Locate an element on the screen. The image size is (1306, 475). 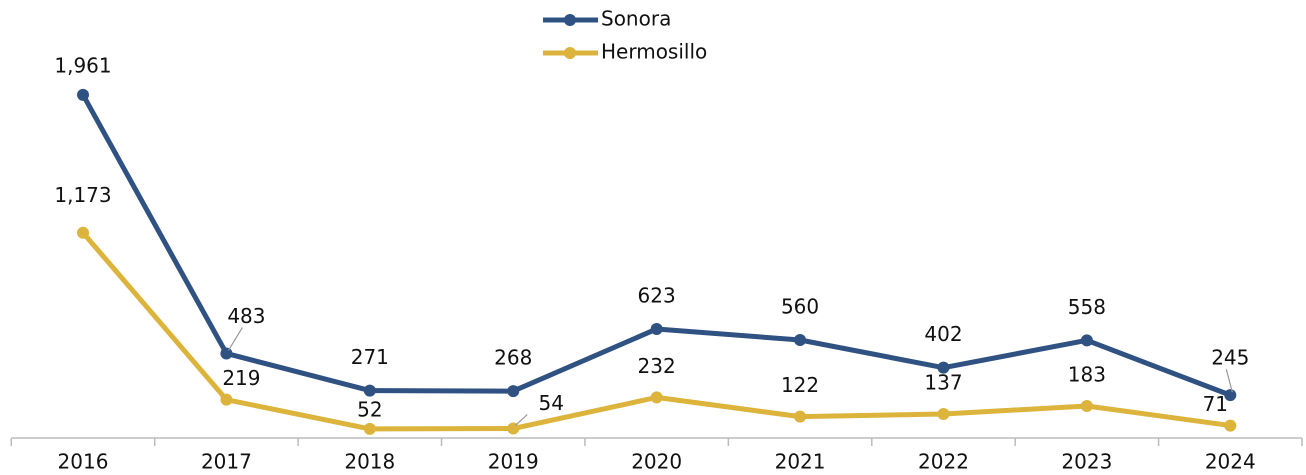
data-label: 483 is located at coordinates (246, 316).